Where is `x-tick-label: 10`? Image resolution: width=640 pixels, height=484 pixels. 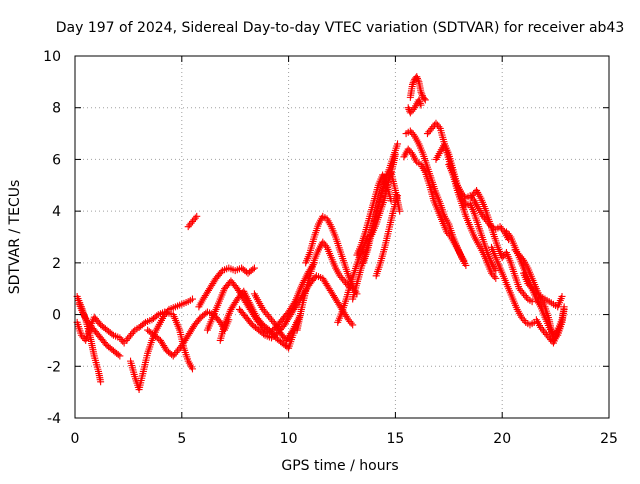
x-tick-label: 10 is located at coordinates (289, 439).